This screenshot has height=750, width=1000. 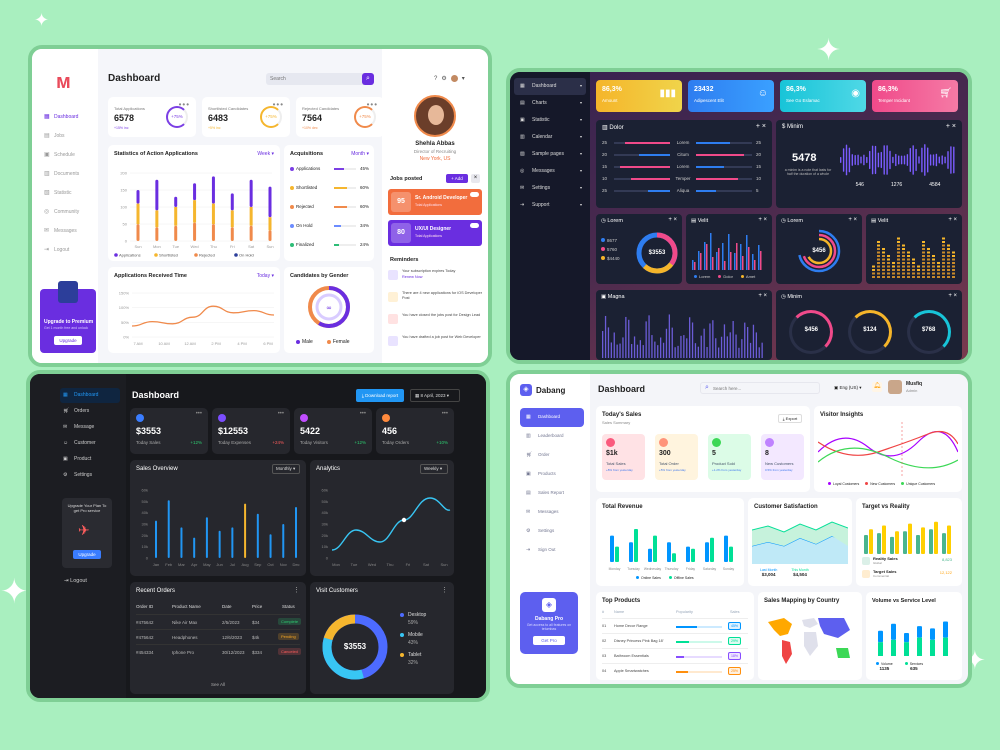 What do you see at coordinates (412, 277) in the screenshot?
I see `reminder-link: Renew Now` at bounding box center [412, 277].